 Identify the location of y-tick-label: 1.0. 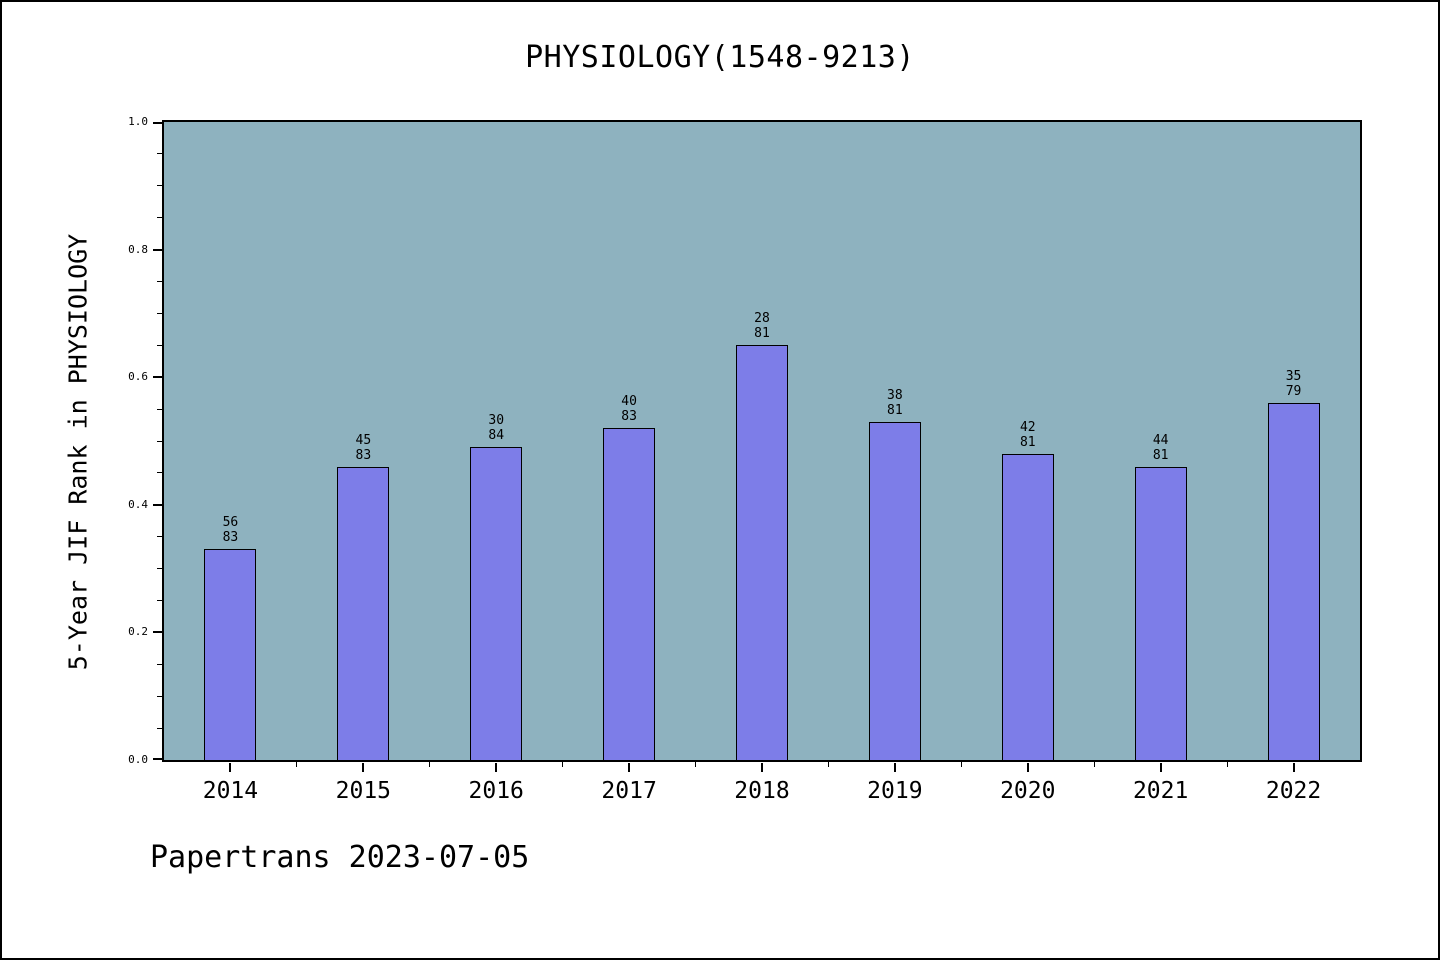
(138, 121).